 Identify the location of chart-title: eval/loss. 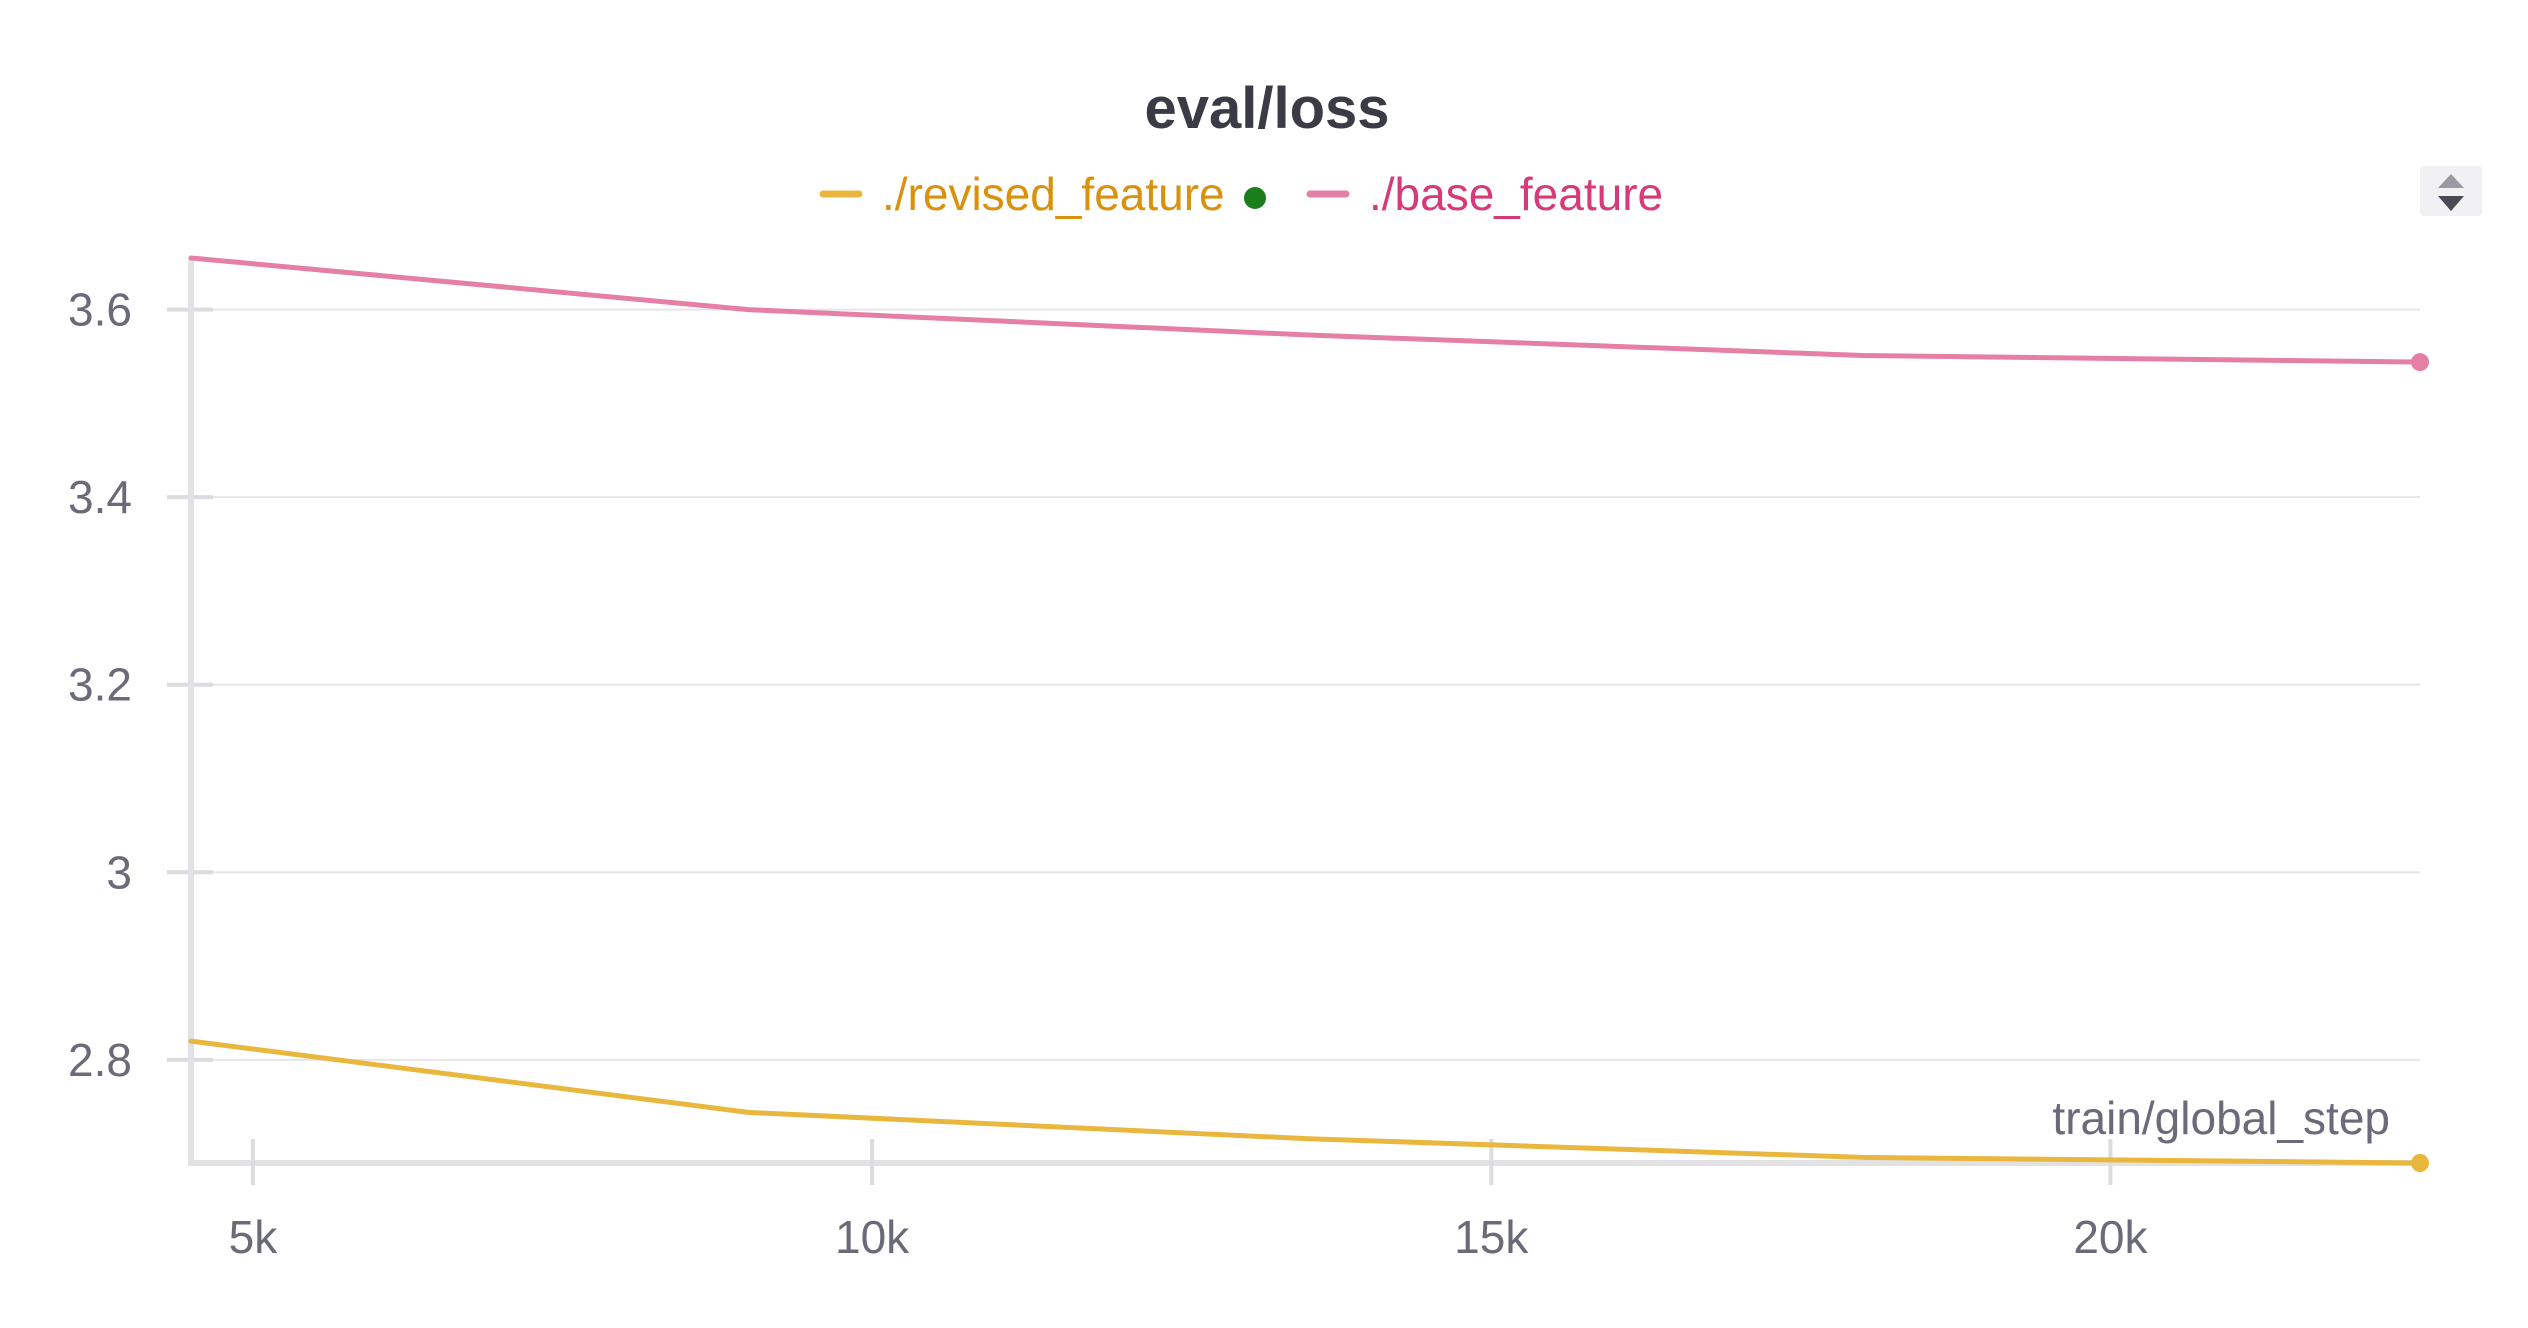
(1266, 108).